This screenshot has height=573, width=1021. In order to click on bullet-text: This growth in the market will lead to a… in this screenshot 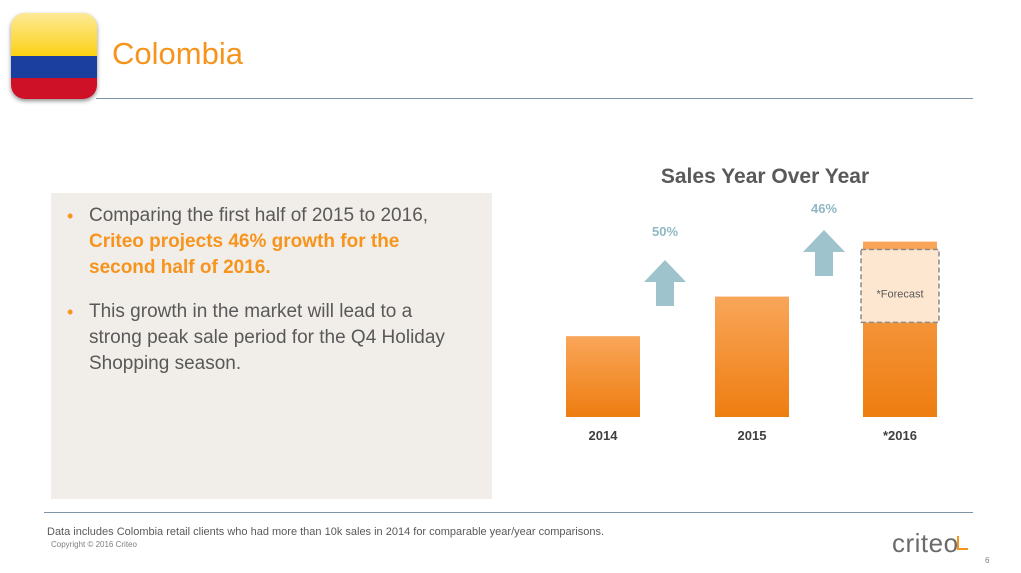, I will do `click(267, 337)`.